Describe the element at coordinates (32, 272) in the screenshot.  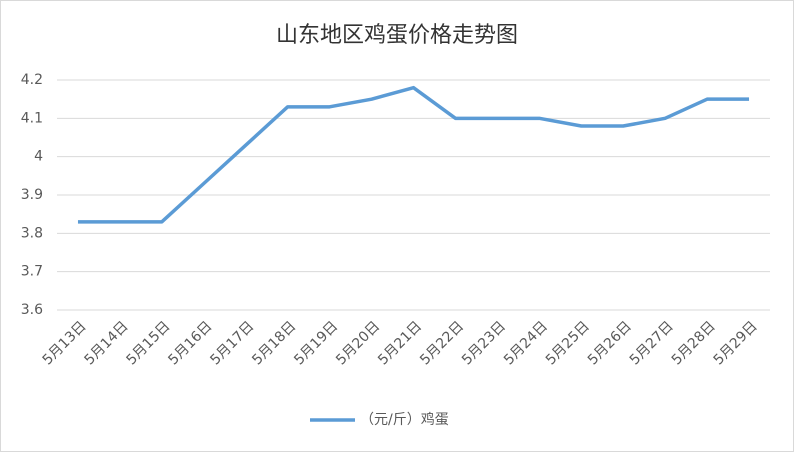
I see `y-tick-label: 3.7` at that location.